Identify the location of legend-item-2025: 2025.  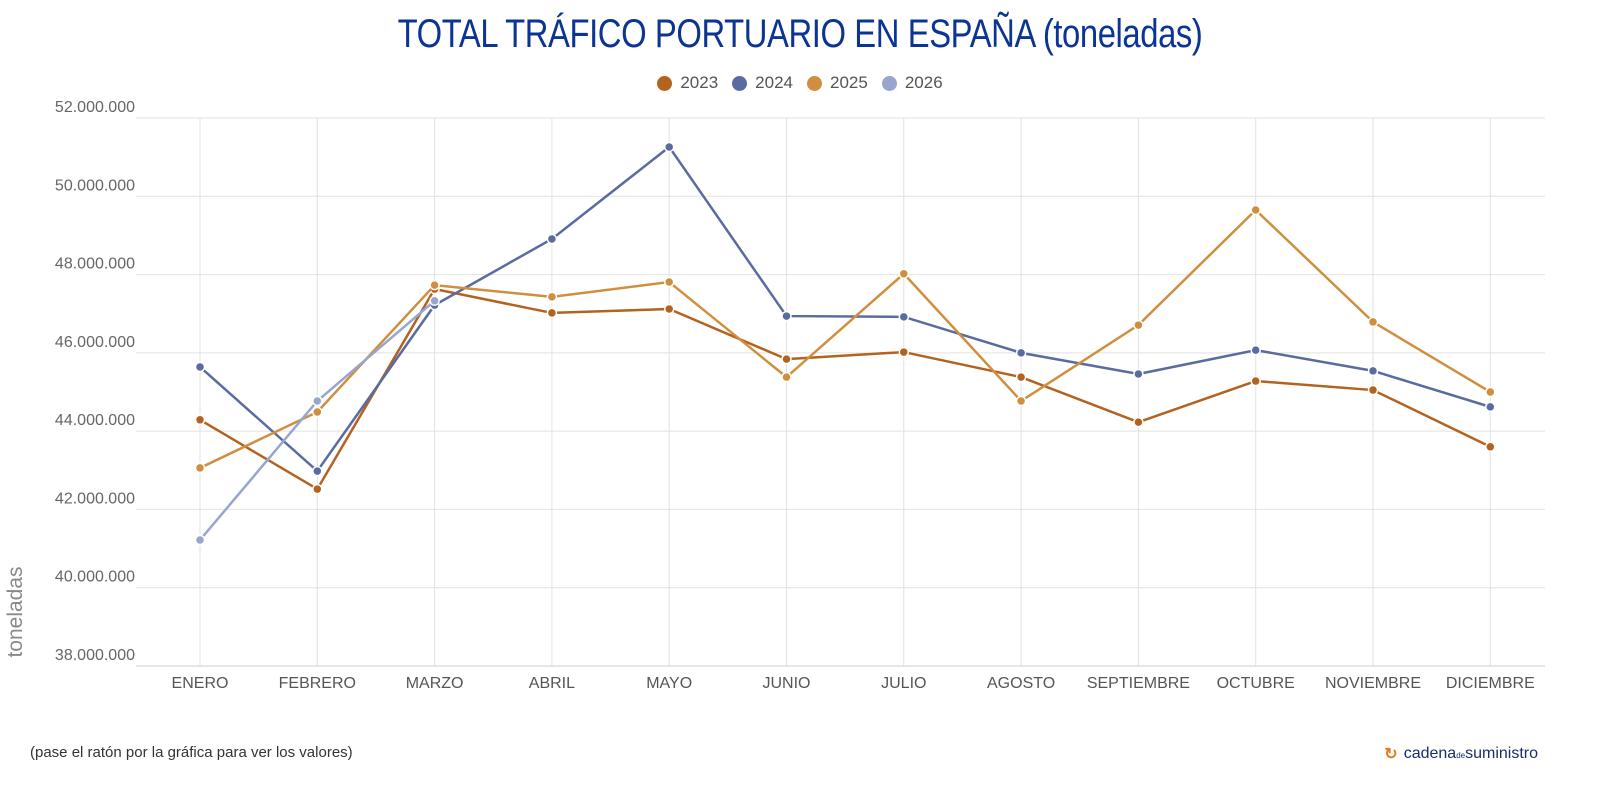
(837, 83).